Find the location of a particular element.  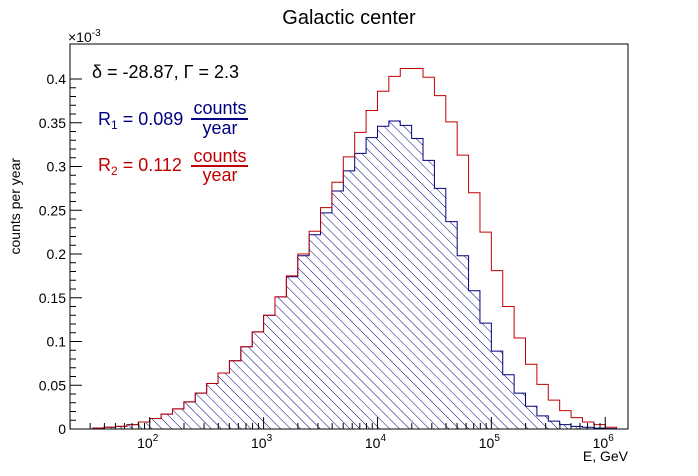

y-tick-label: 0.25 is located at coordinates (52, 210).